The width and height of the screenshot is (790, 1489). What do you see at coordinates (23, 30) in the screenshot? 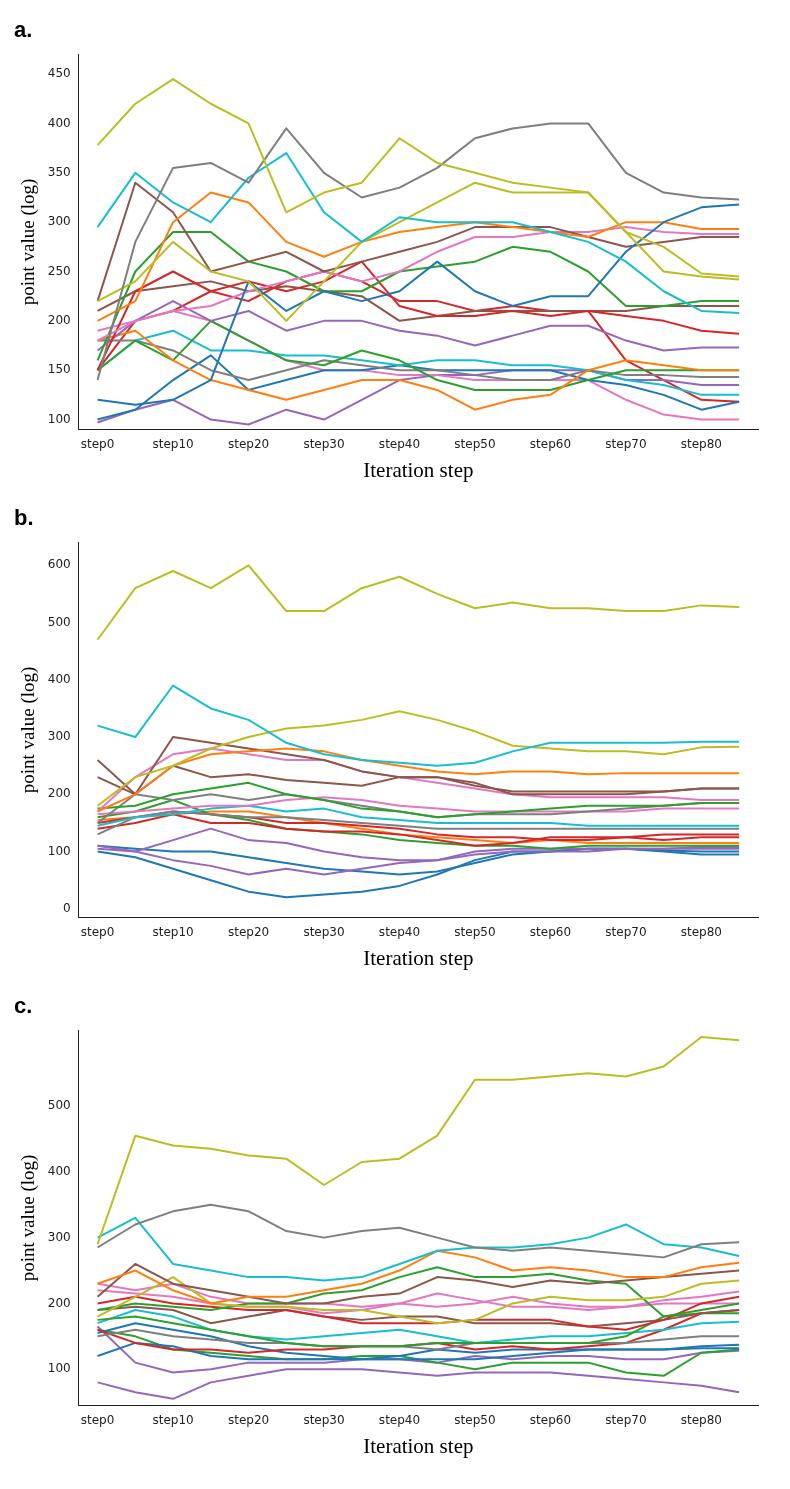
I see `chart-title: a.` at bounding box center [23, 30].